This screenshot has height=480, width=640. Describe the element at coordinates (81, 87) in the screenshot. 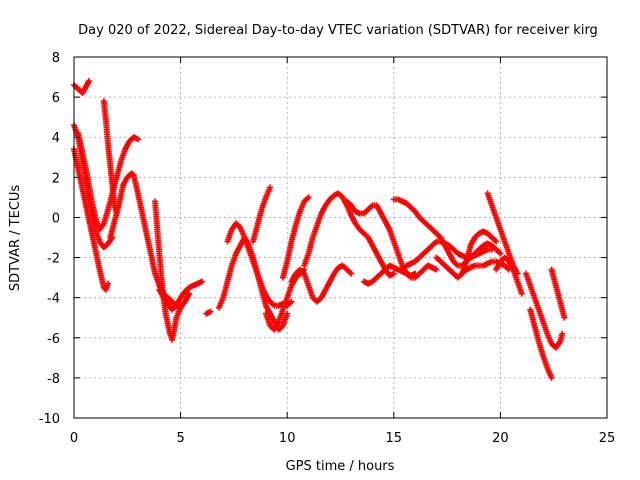

I see `series-arc01` at that location.